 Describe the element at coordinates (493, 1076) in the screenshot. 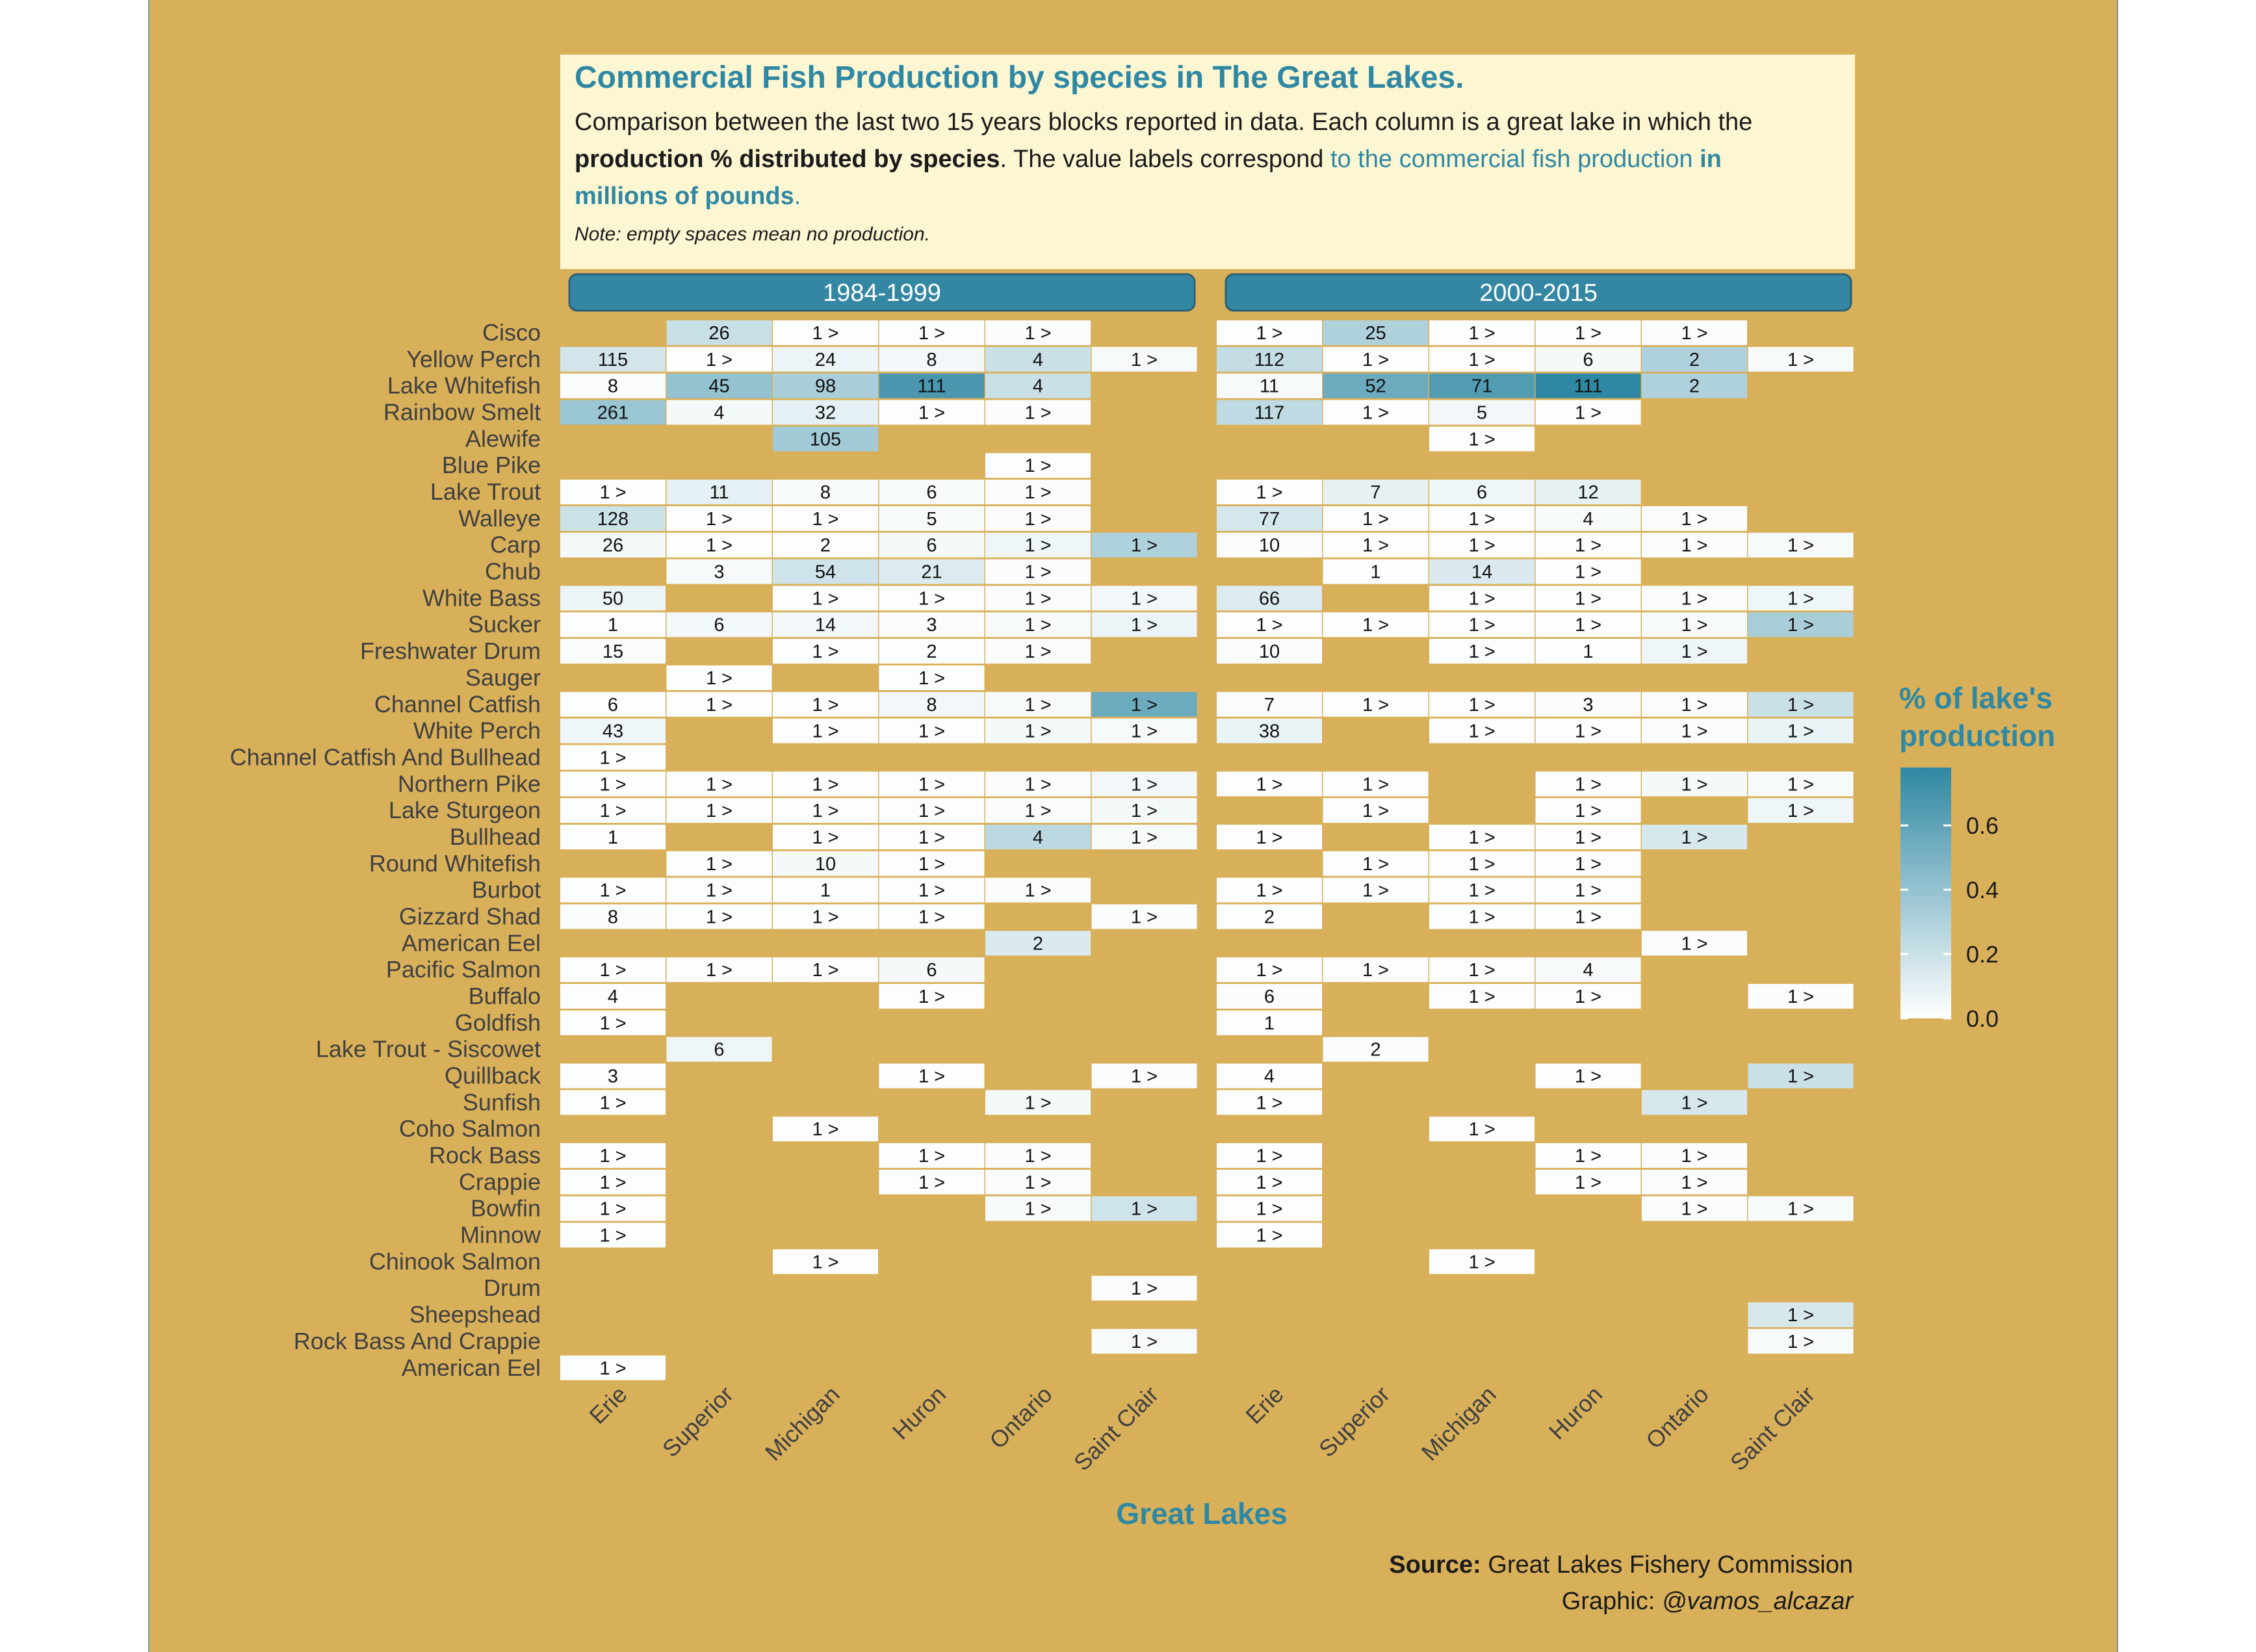

I see `y-tick-label: Quillback` at that location.